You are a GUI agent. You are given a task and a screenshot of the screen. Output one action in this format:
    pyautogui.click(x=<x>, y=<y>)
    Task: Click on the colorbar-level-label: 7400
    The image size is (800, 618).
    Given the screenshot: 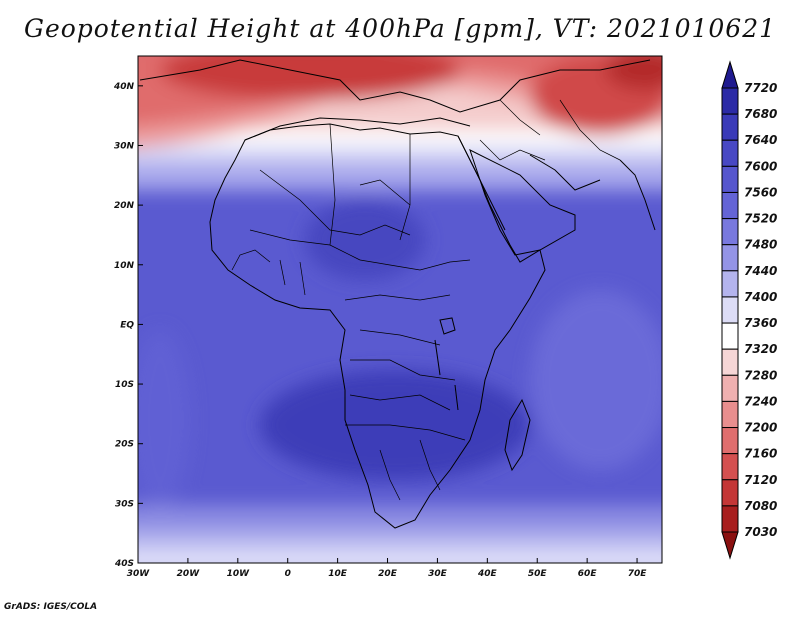 What is the action you would take?
    pyautogui.click(x=760, y=297)
    